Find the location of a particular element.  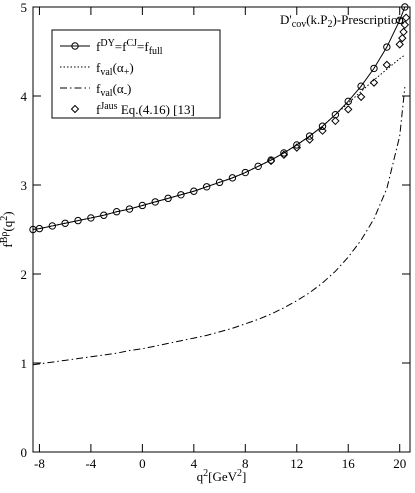

legend-label: fJaus Eq.(4.16) [13] is located at coordinates (145, 109).